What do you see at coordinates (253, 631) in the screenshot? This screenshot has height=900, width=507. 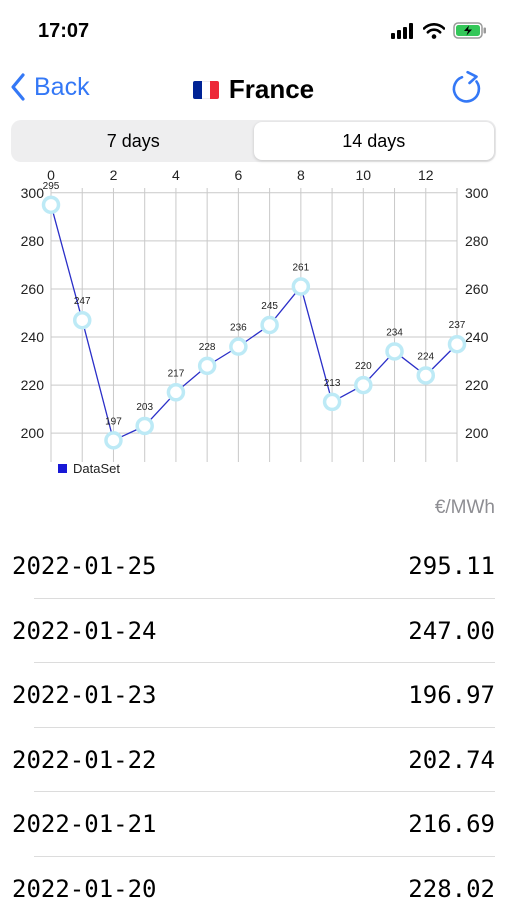 I see `price-row: 2022-01-24 247.00` at bounding box center [253, 631].